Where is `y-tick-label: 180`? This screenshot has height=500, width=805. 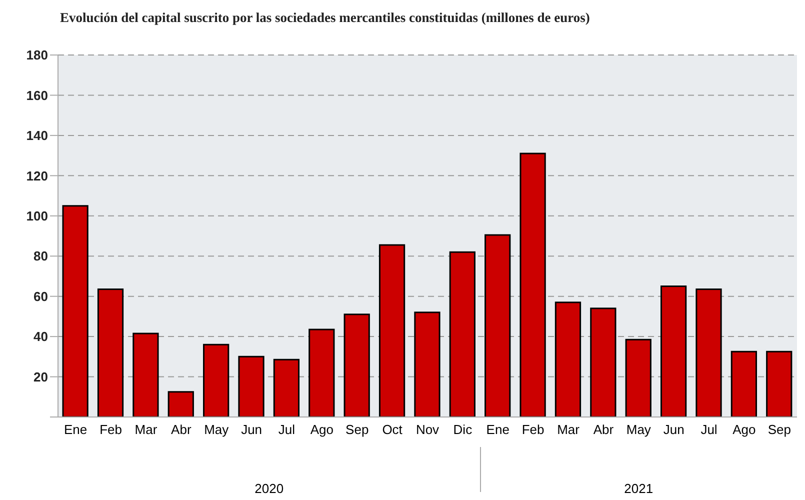
y-tick-label: 180 is located at coordinates (37, 55).